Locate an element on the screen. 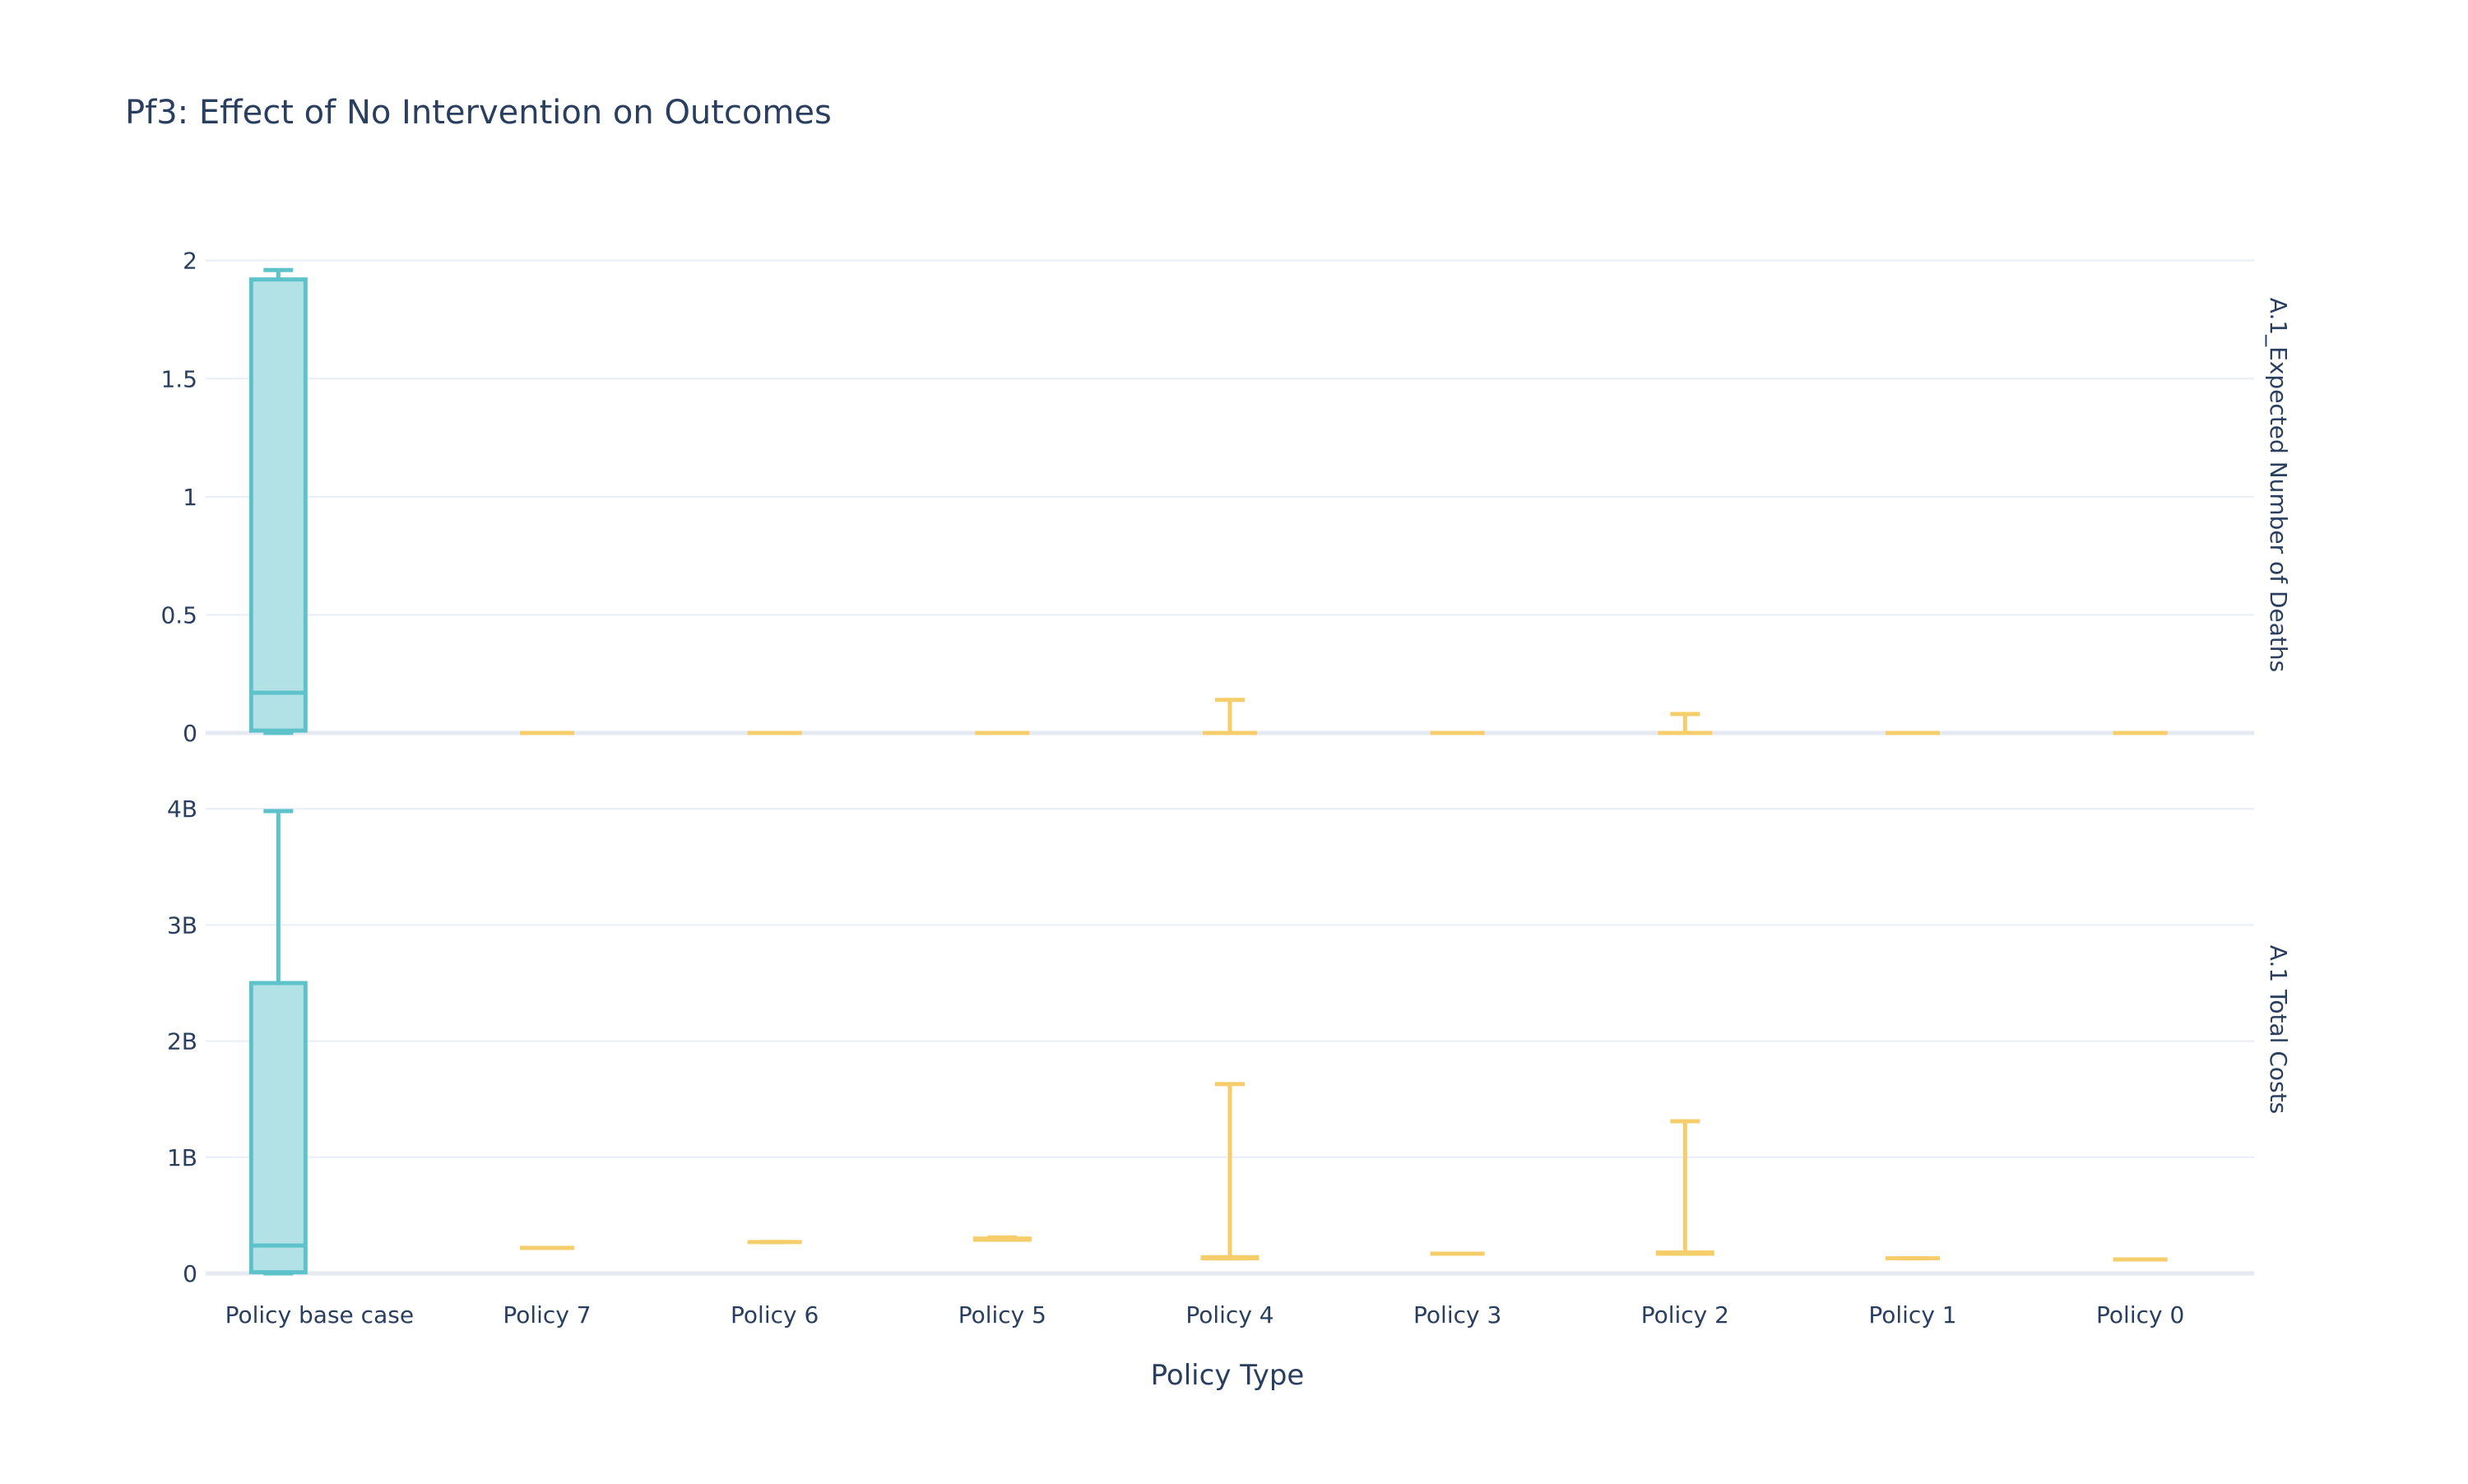  y-tick-label: 3B is located at coordinates (182, 925).